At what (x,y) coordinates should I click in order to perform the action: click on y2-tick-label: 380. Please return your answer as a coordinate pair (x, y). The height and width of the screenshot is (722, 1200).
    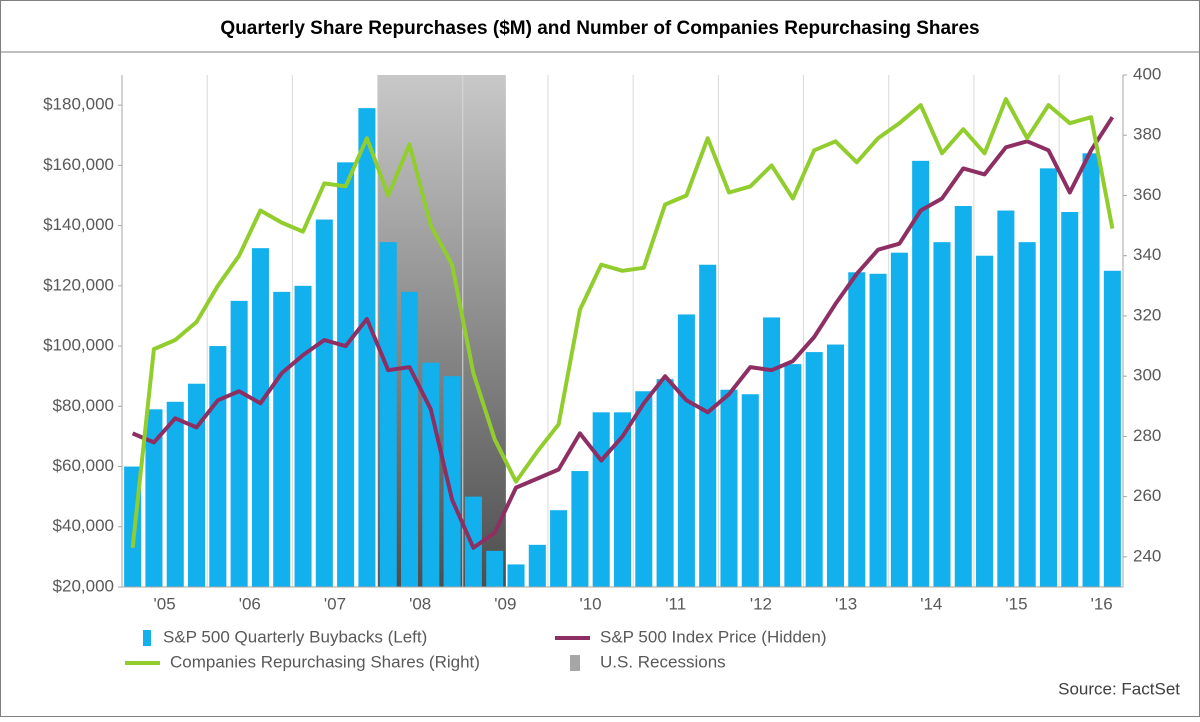
    Looking at the image, I should click on (1147, 134).